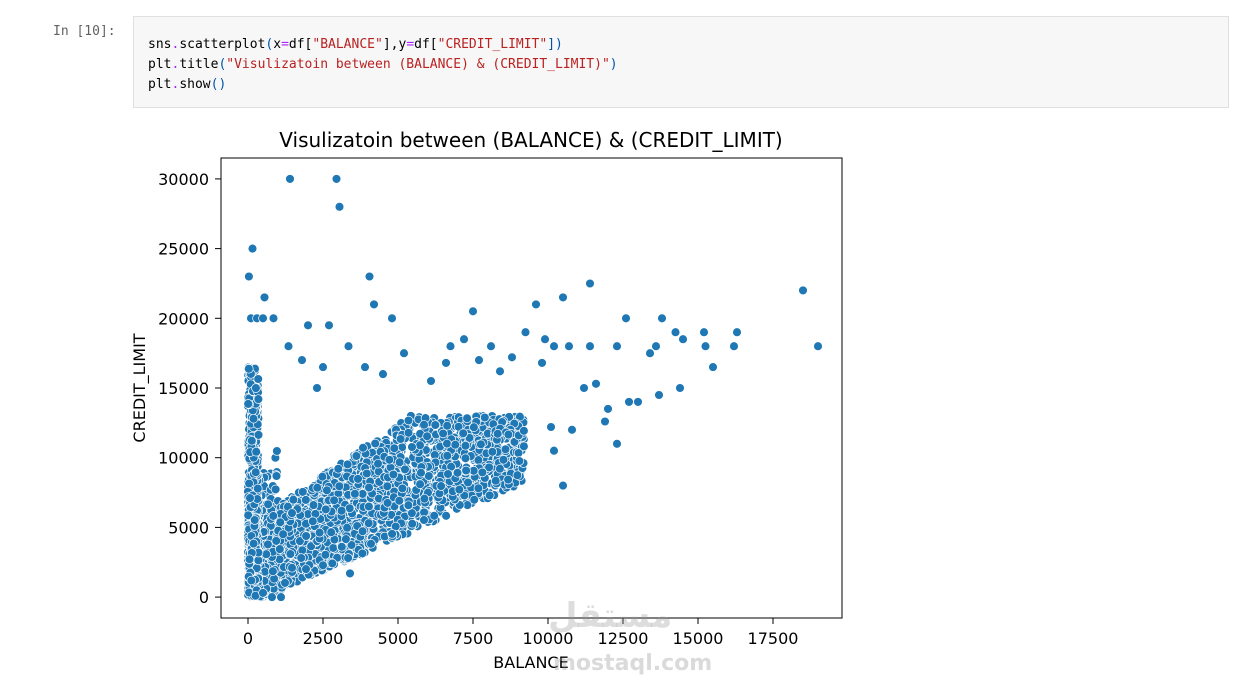 The height and width of the screenshot is (692, 1253). Describe the element at coordinates (195, 84) in the screenshot. I see `code-token: show` at that location.